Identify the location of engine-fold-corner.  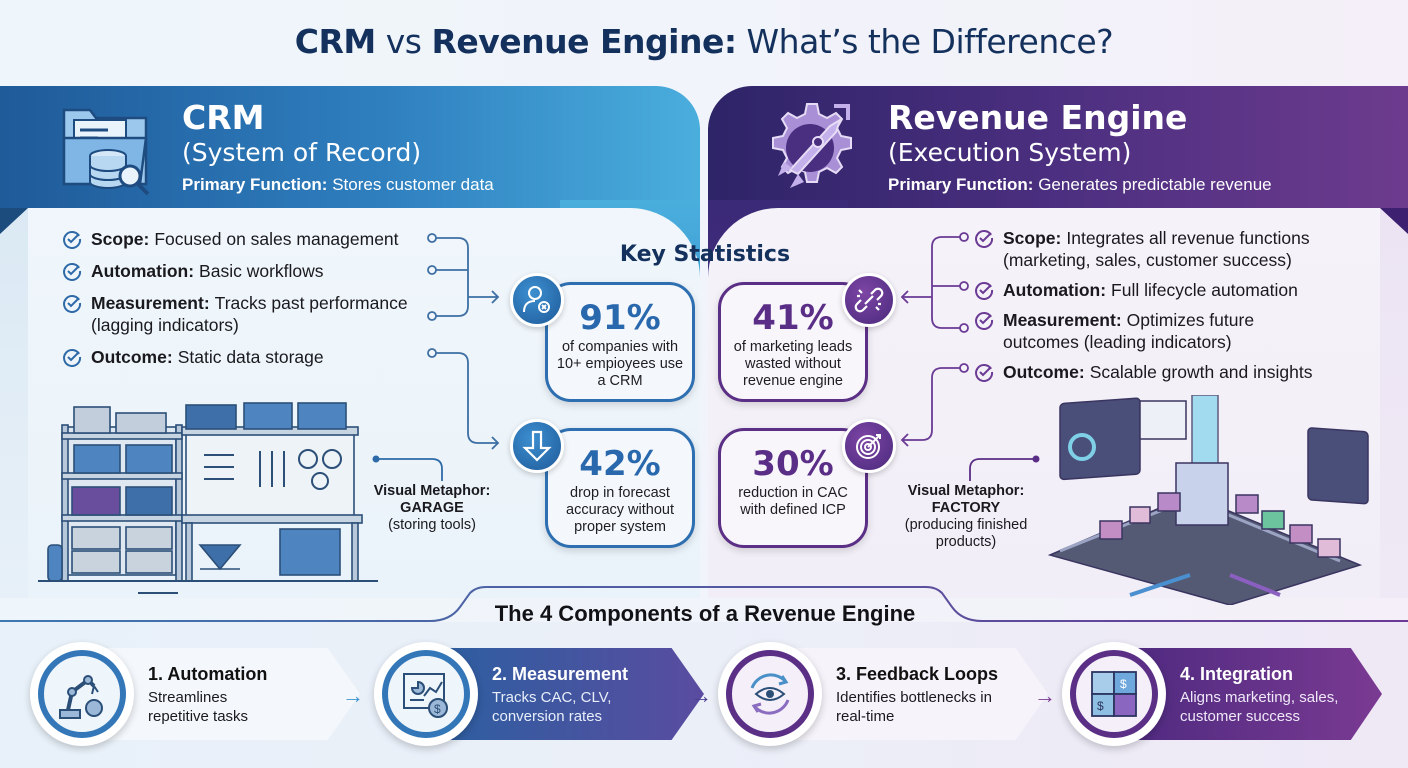
(1394, 403).